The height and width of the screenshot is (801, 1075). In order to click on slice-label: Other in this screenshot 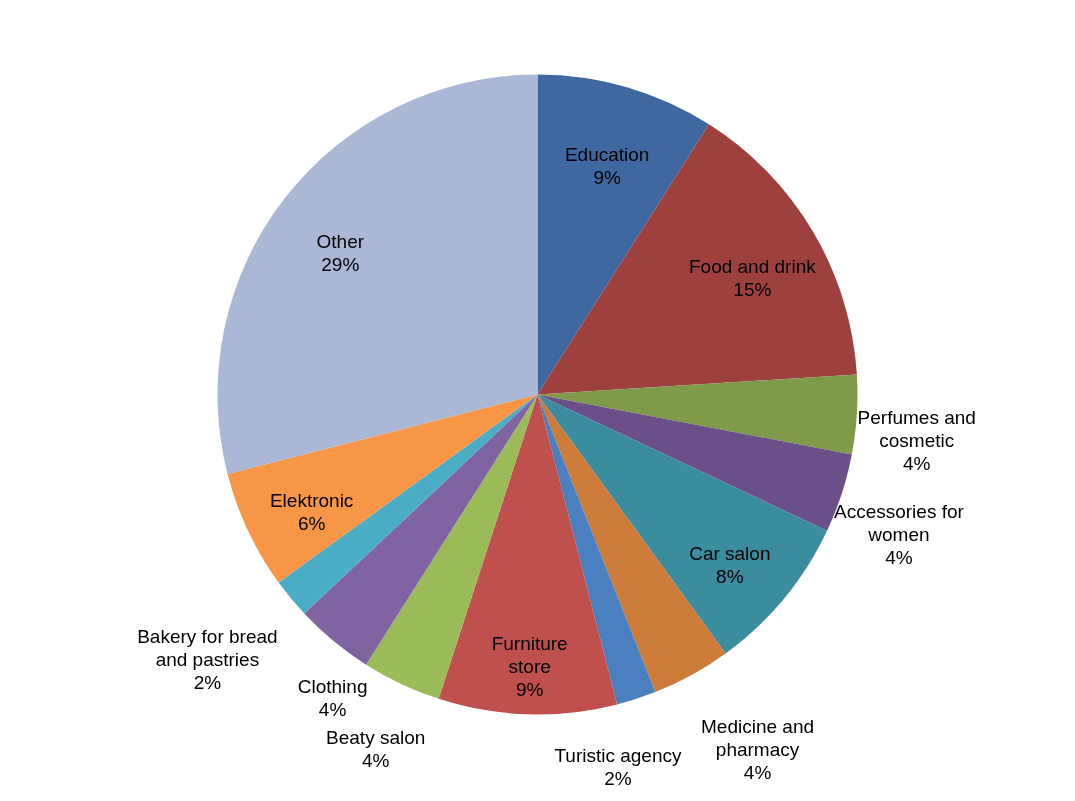, I will do `click(340, 241)`.